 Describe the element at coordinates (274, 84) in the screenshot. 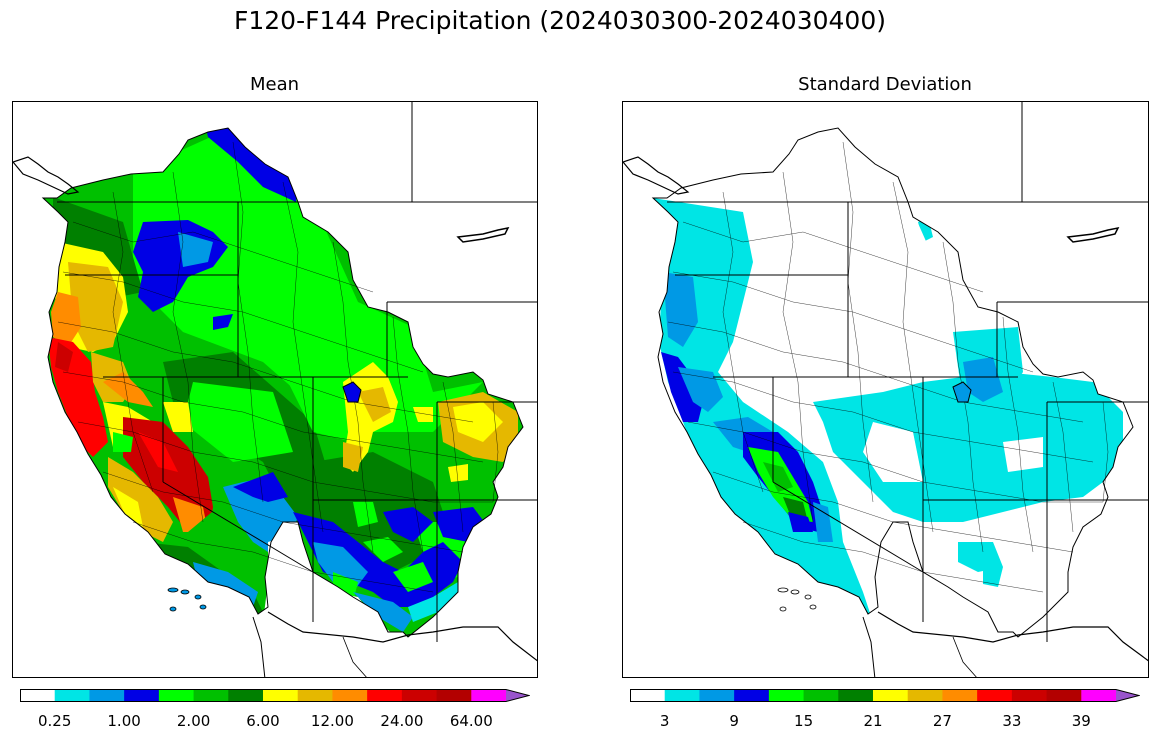

I see `mean-panel-title: Mean` at that location.